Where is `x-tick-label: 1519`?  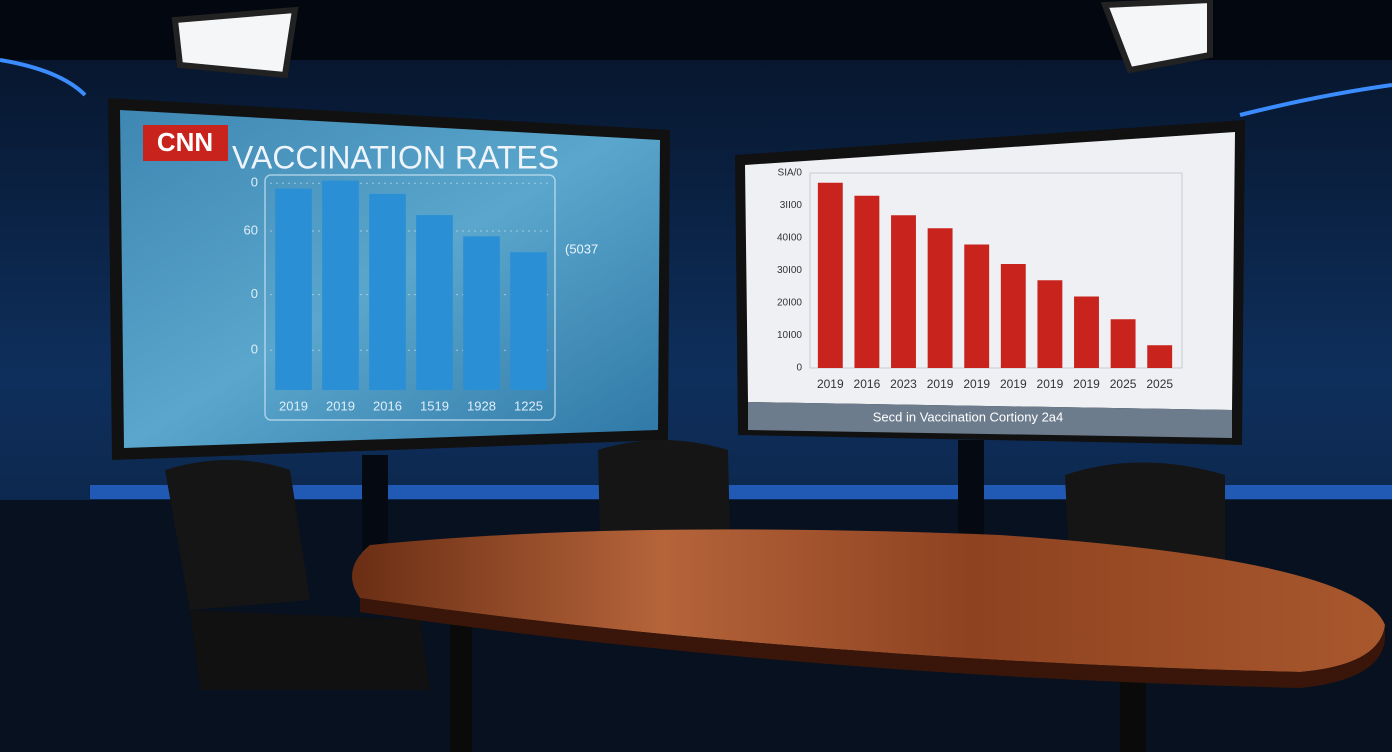 x-tick-label: 1519 is located at coordinates (434, 405).